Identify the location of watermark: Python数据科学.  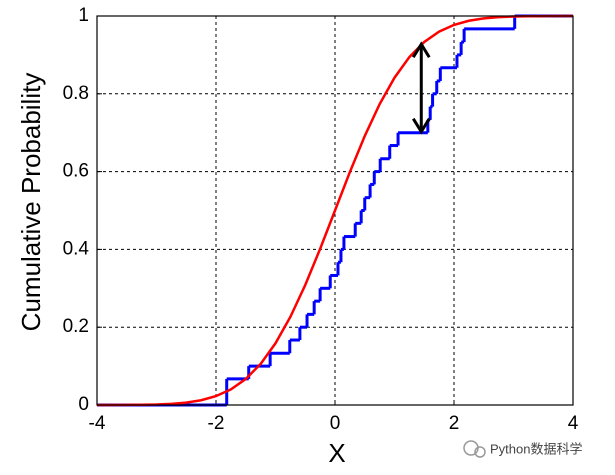
(536, 448).